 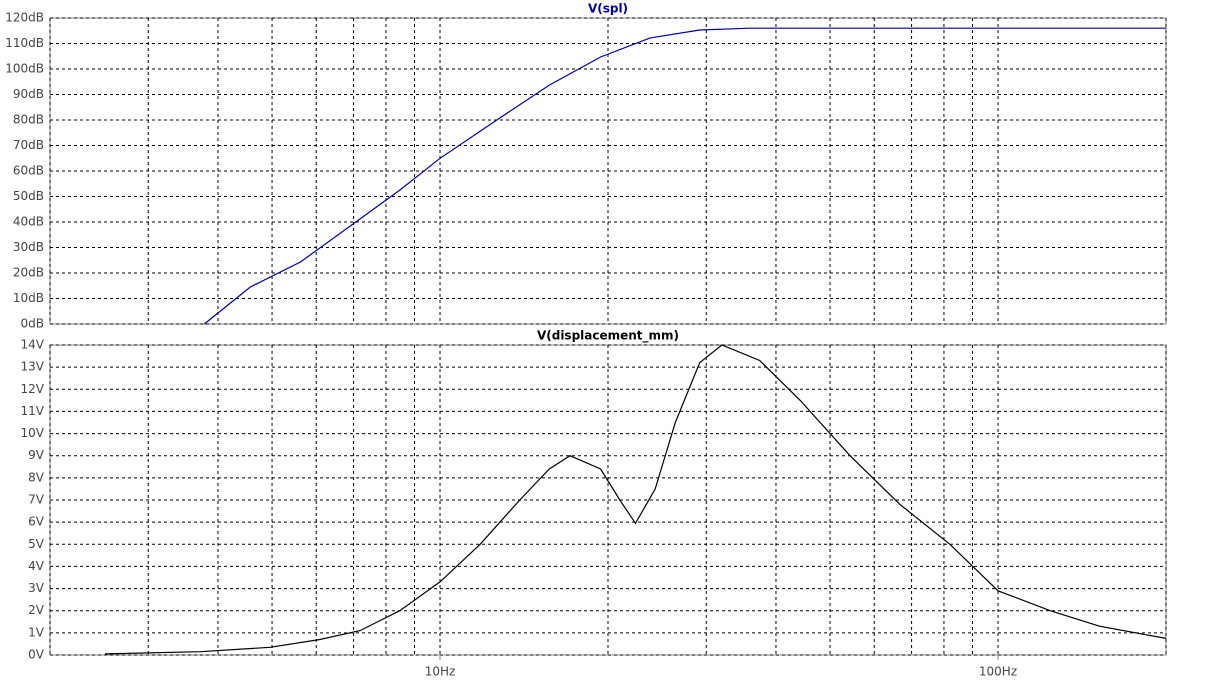 I want to click on y-tick-label: 10dB, so click(x=28, y=298).